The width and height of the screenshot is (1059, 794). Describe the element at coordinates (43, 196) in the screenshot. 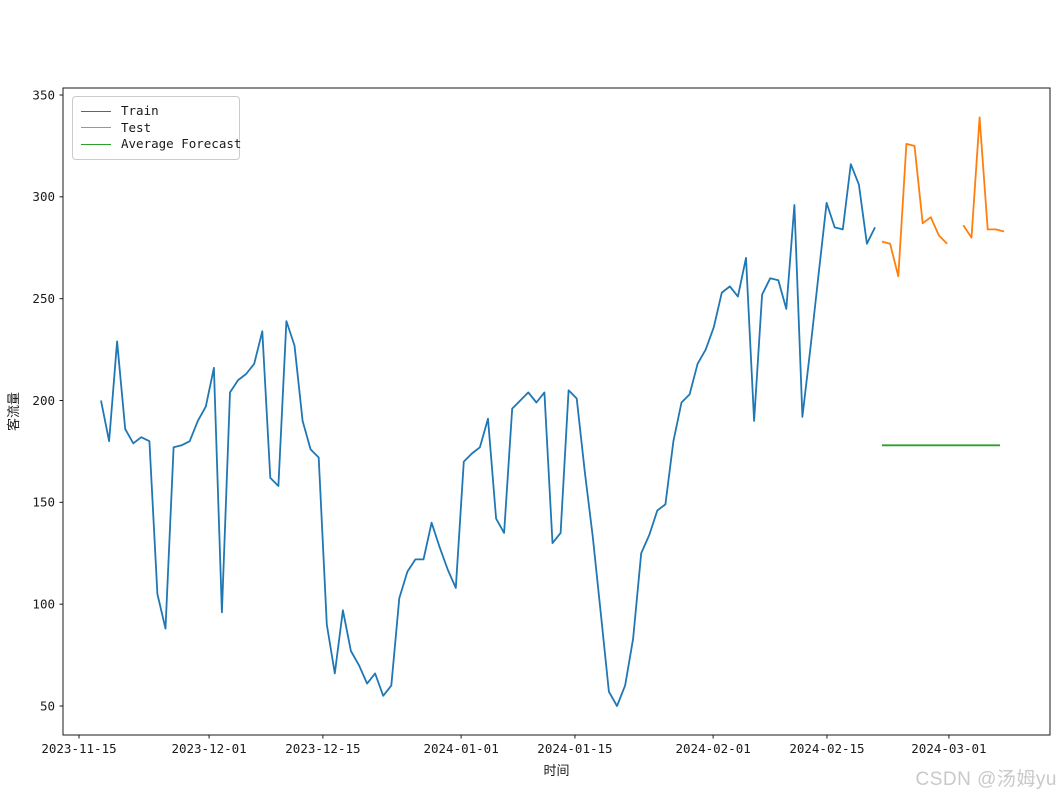

I see `y-tick-label: 300` at that location.